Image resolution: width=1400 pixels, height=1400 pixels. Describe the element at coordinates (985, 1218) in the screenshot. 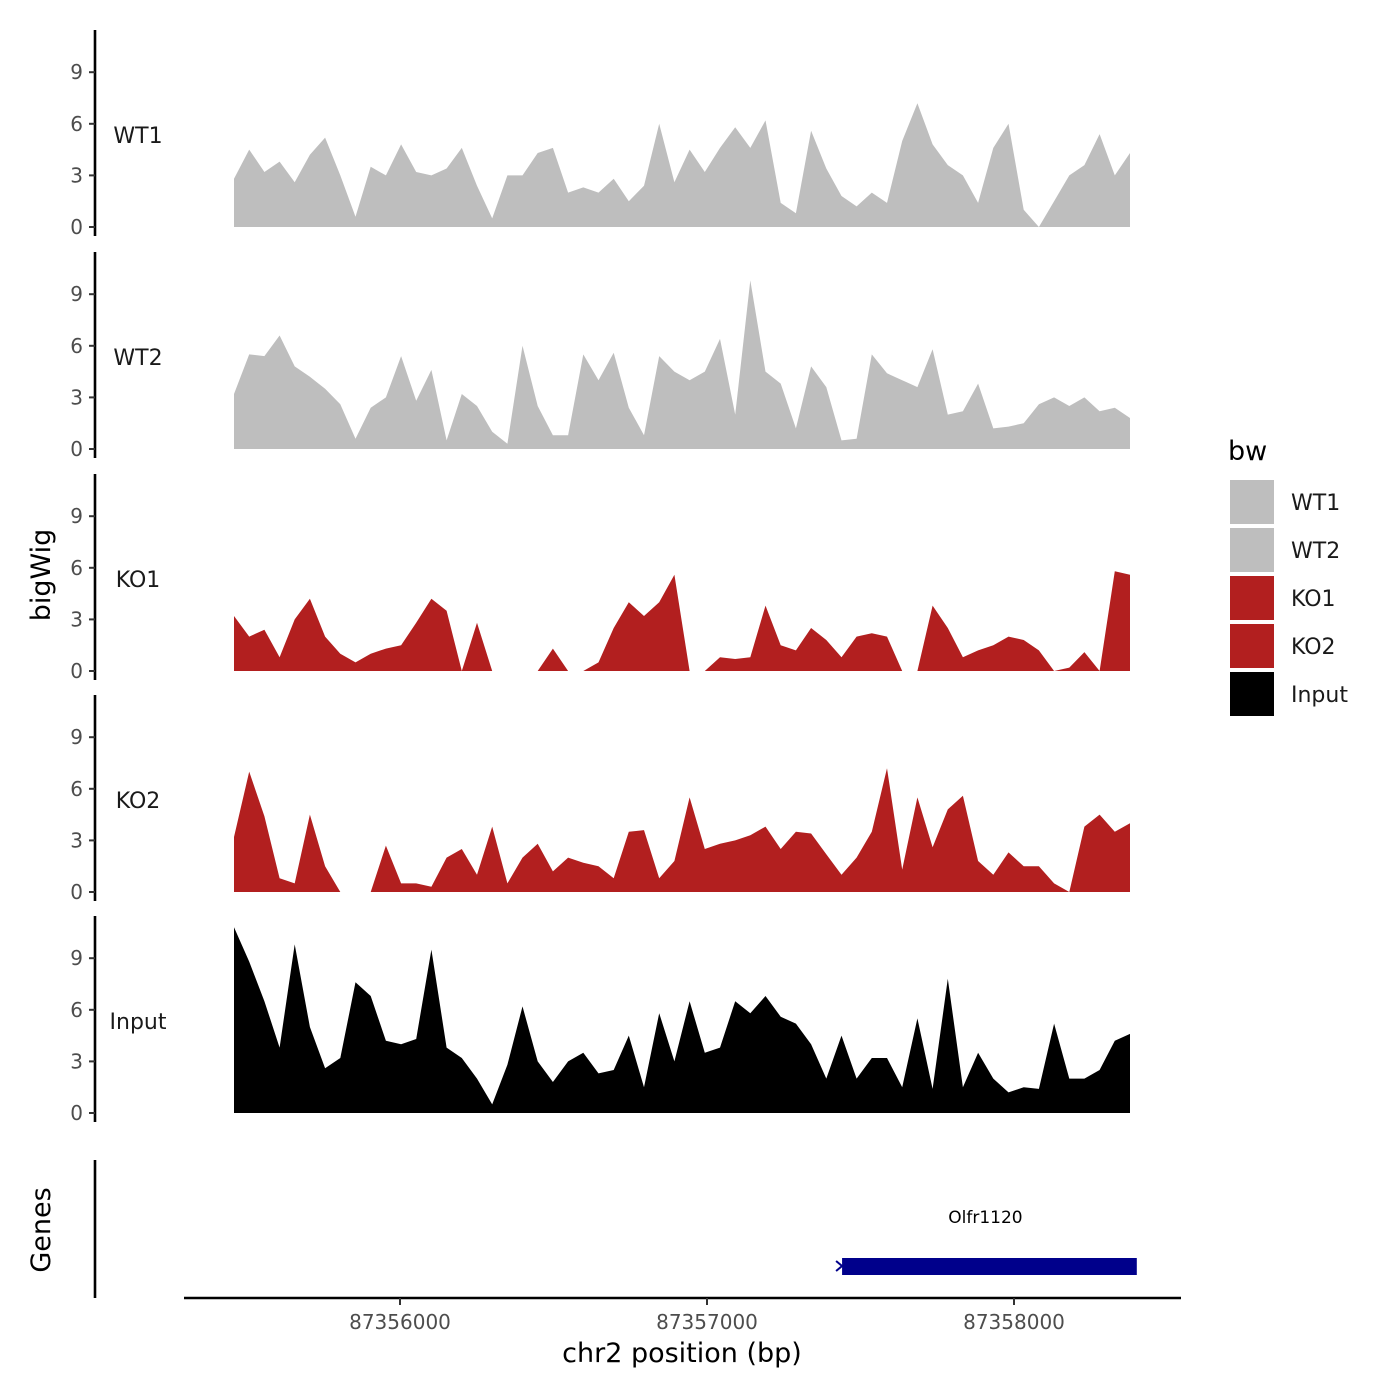

I see `gene-label: Olfr1120` at that location.